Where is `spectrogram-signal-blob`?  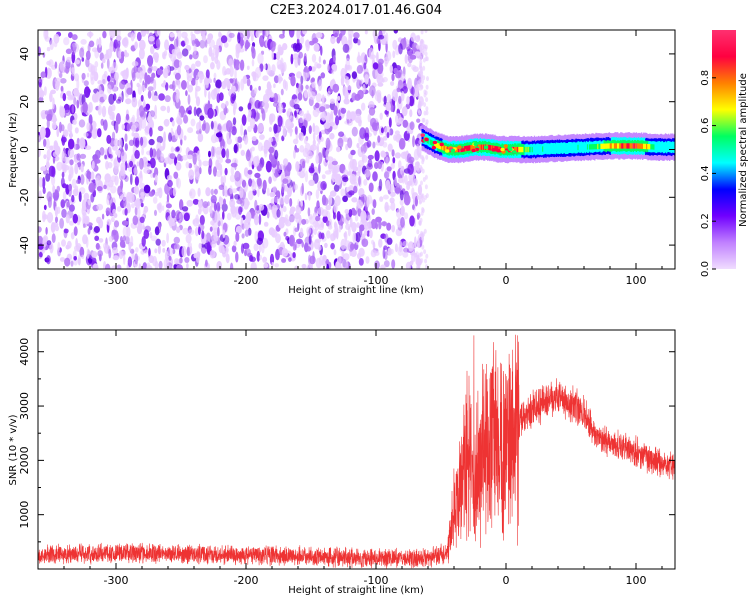 spectrogram-signal-blob is located at coordinates (473, 150).